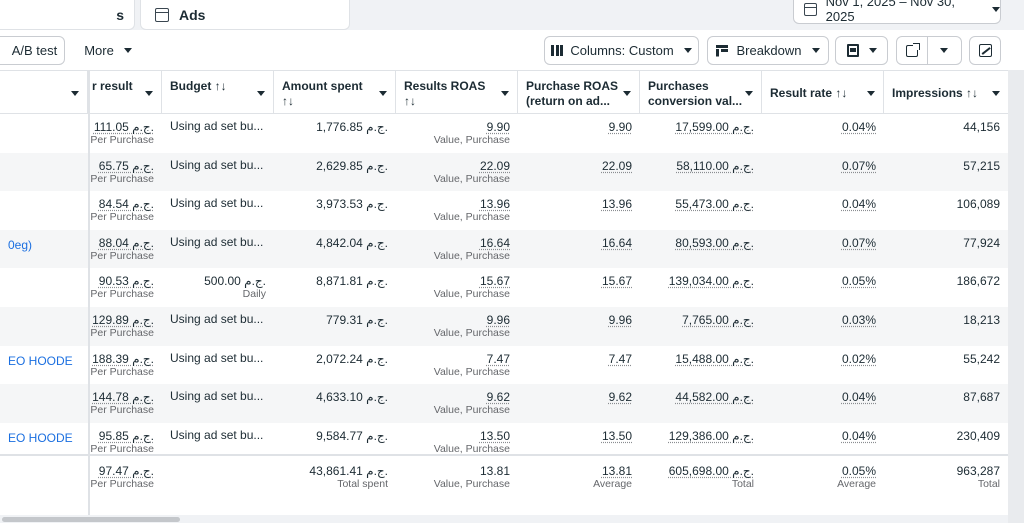 The image size is (1024, 523). Describe the element at coordinates (108, 50) in the screenshot. I see `more-button: More` at that location.